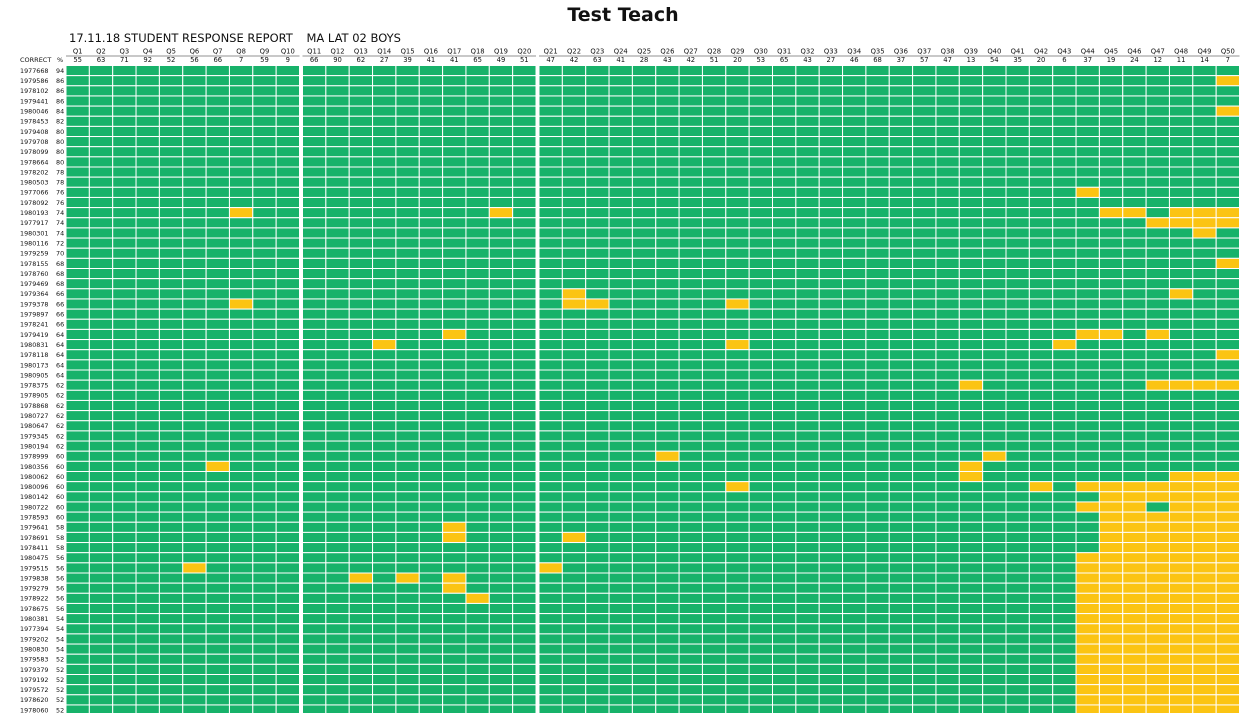 Image resolution: width=1246 pixels, height=713 pixels. What do you see at coordinates (34, 335) in the screenshot?
I see `student-id: 1979419` at bounding box center [34, 335].